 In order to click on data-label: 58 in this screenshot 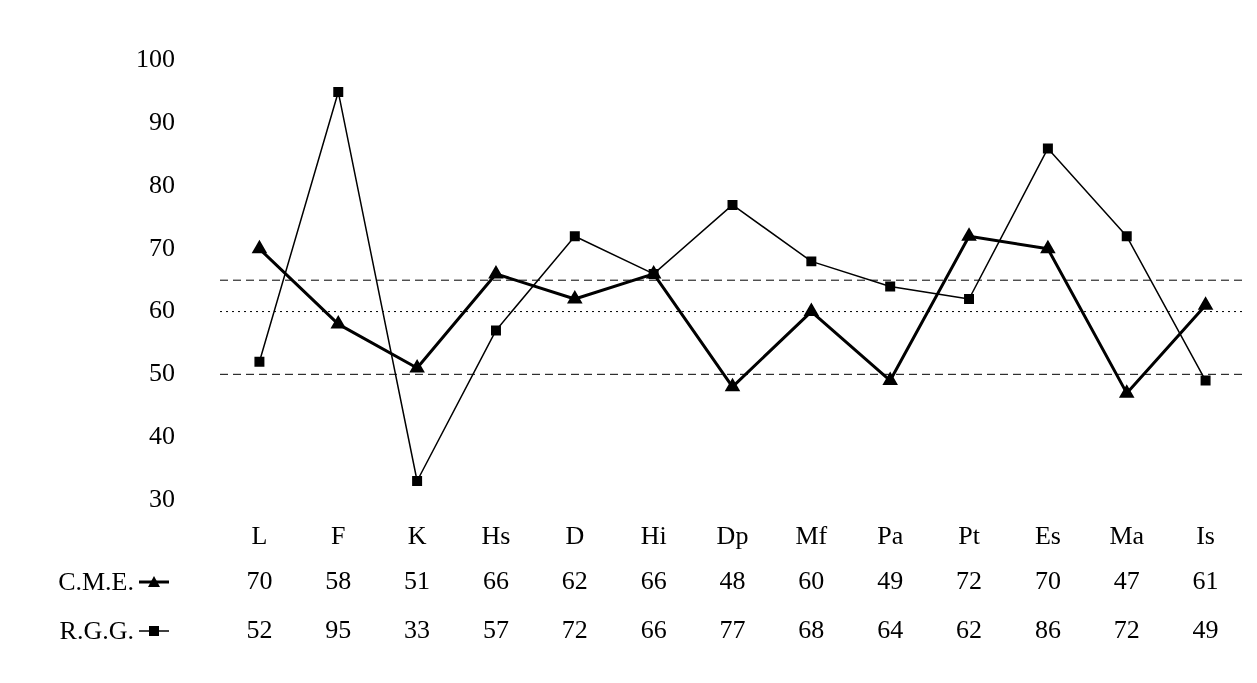, I will do `click(338, 580)`.